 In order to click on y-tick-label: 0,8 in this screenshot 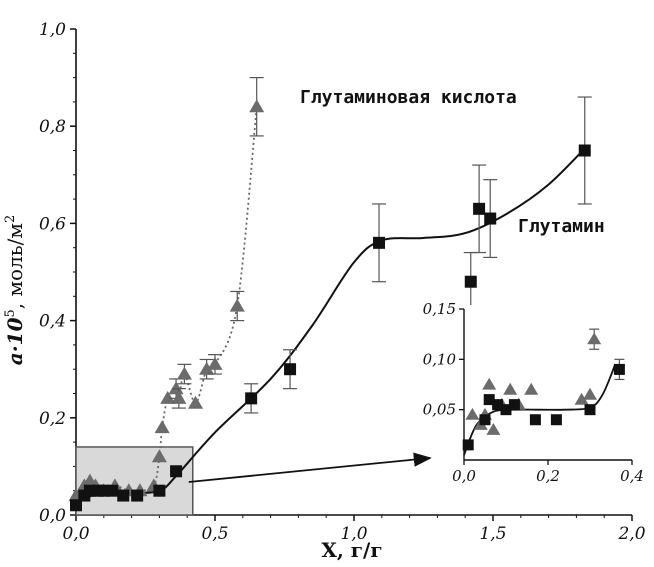, I will do `click(52, 127)`.